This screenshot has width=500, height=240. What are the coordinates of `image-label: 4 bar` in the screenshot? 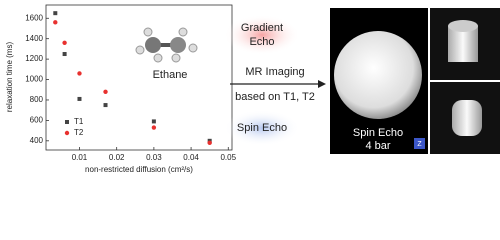 It's located at (377, 146).